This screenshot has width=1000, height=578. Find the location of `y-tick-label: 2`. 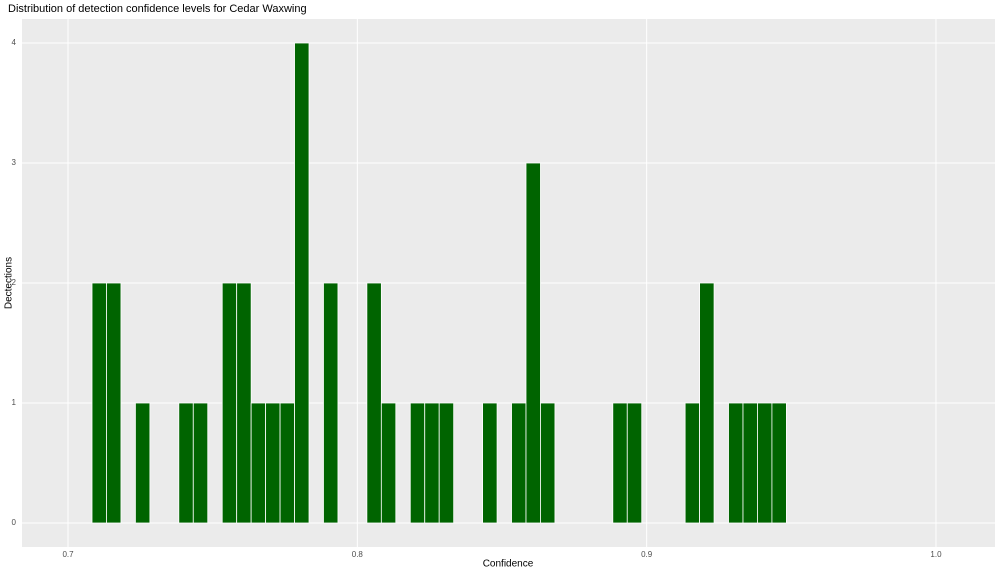

y-tick-label: 2 is located at coordinates (14, 282).